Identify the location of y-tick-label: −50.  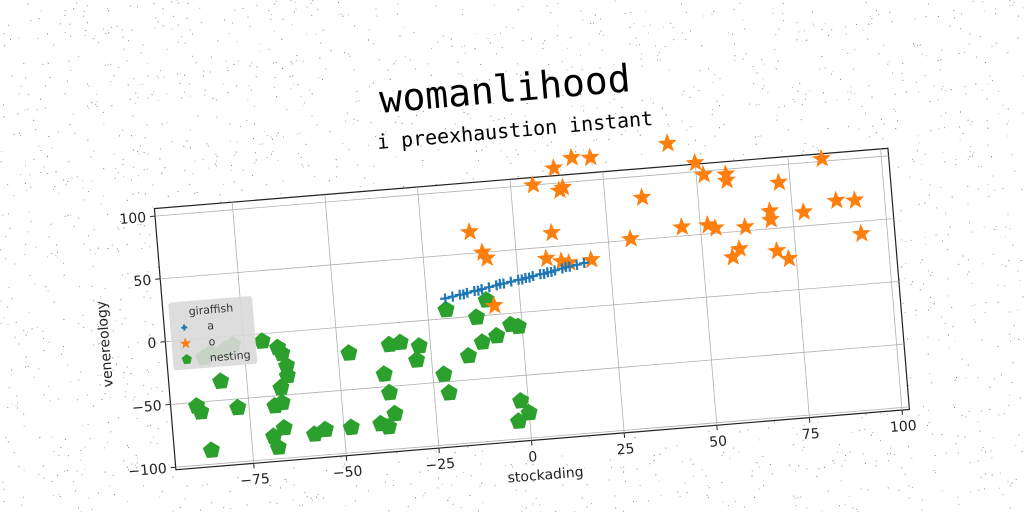
(147, 407).